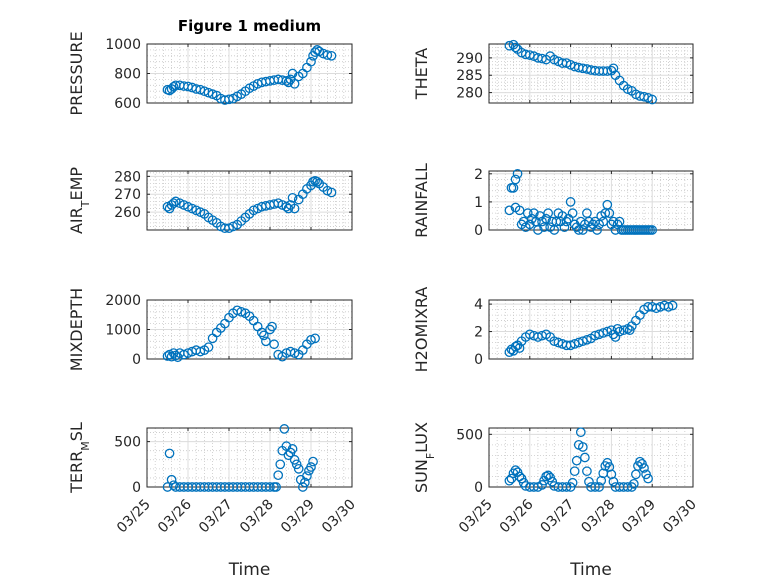  Describe the element at coordinates (79, 200) in the screenshot. I see `ylabel-panel-2: AIRTEMP` at that location.